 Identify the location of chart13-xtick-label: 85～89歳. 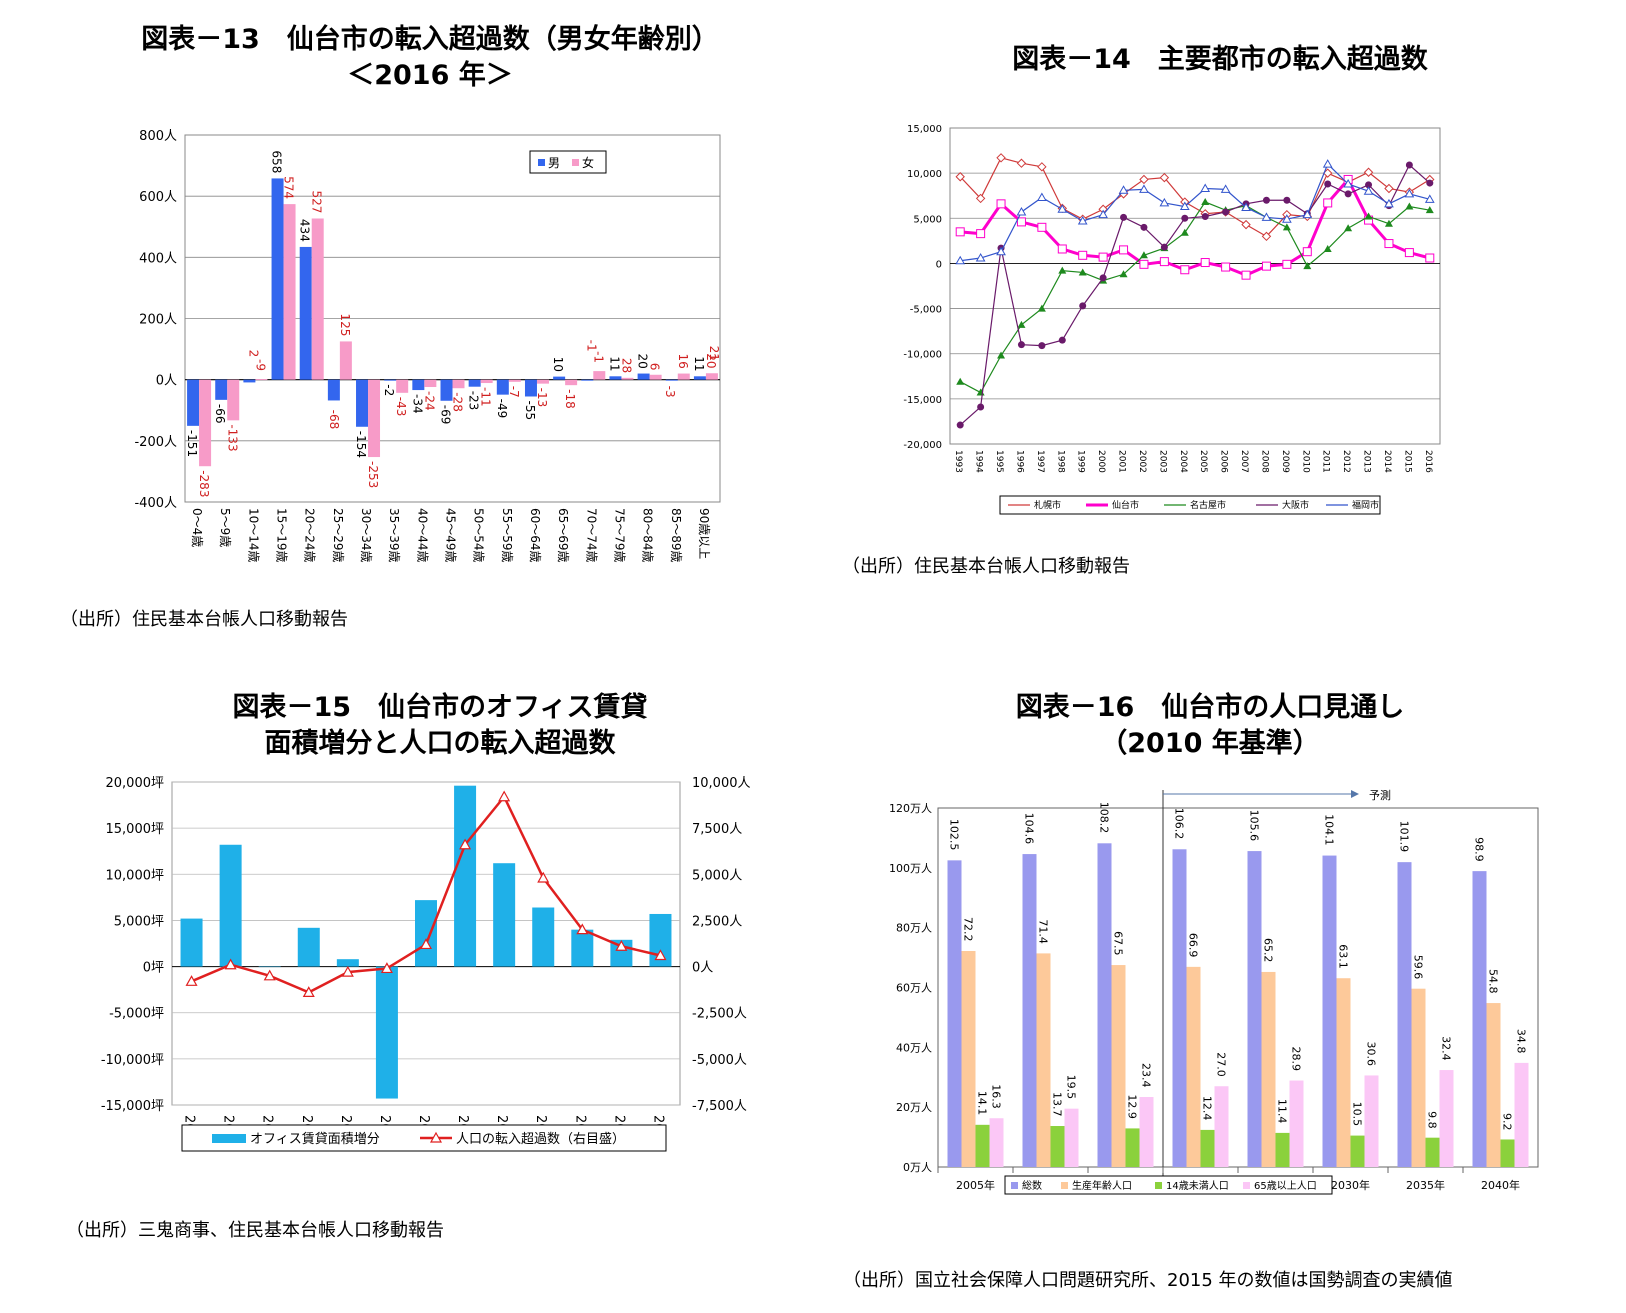
(676, 535).